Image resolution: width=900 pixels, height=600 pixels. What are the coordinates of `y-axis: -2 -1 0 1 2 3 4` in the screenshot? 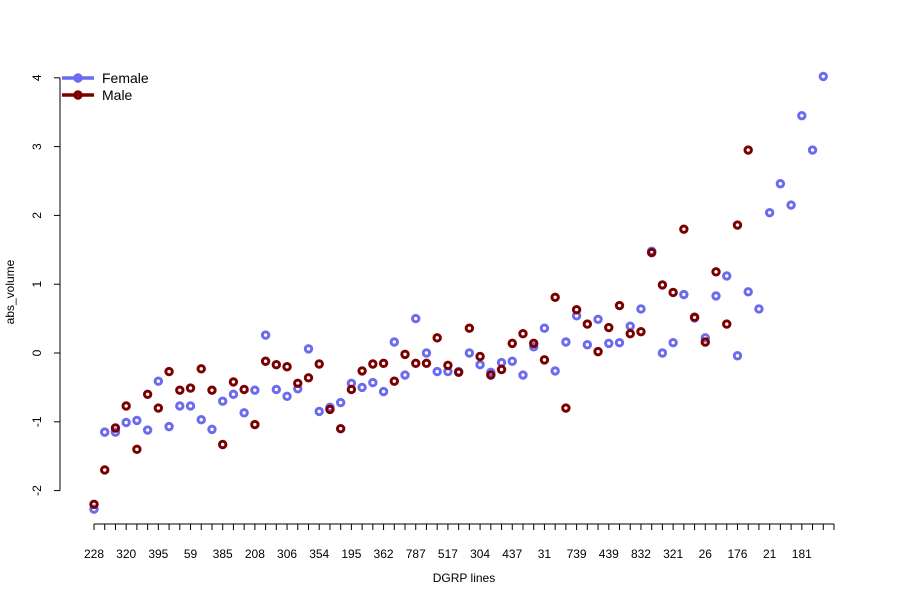 It's located at (45, 285).